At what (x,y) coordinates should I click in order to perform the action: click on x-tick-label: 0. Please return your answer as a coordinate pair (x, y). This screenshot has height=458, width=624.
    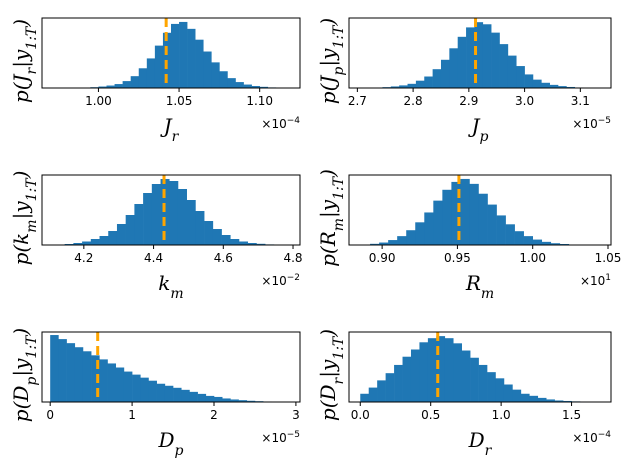
    Looking at the image, I should click on (50, 415).